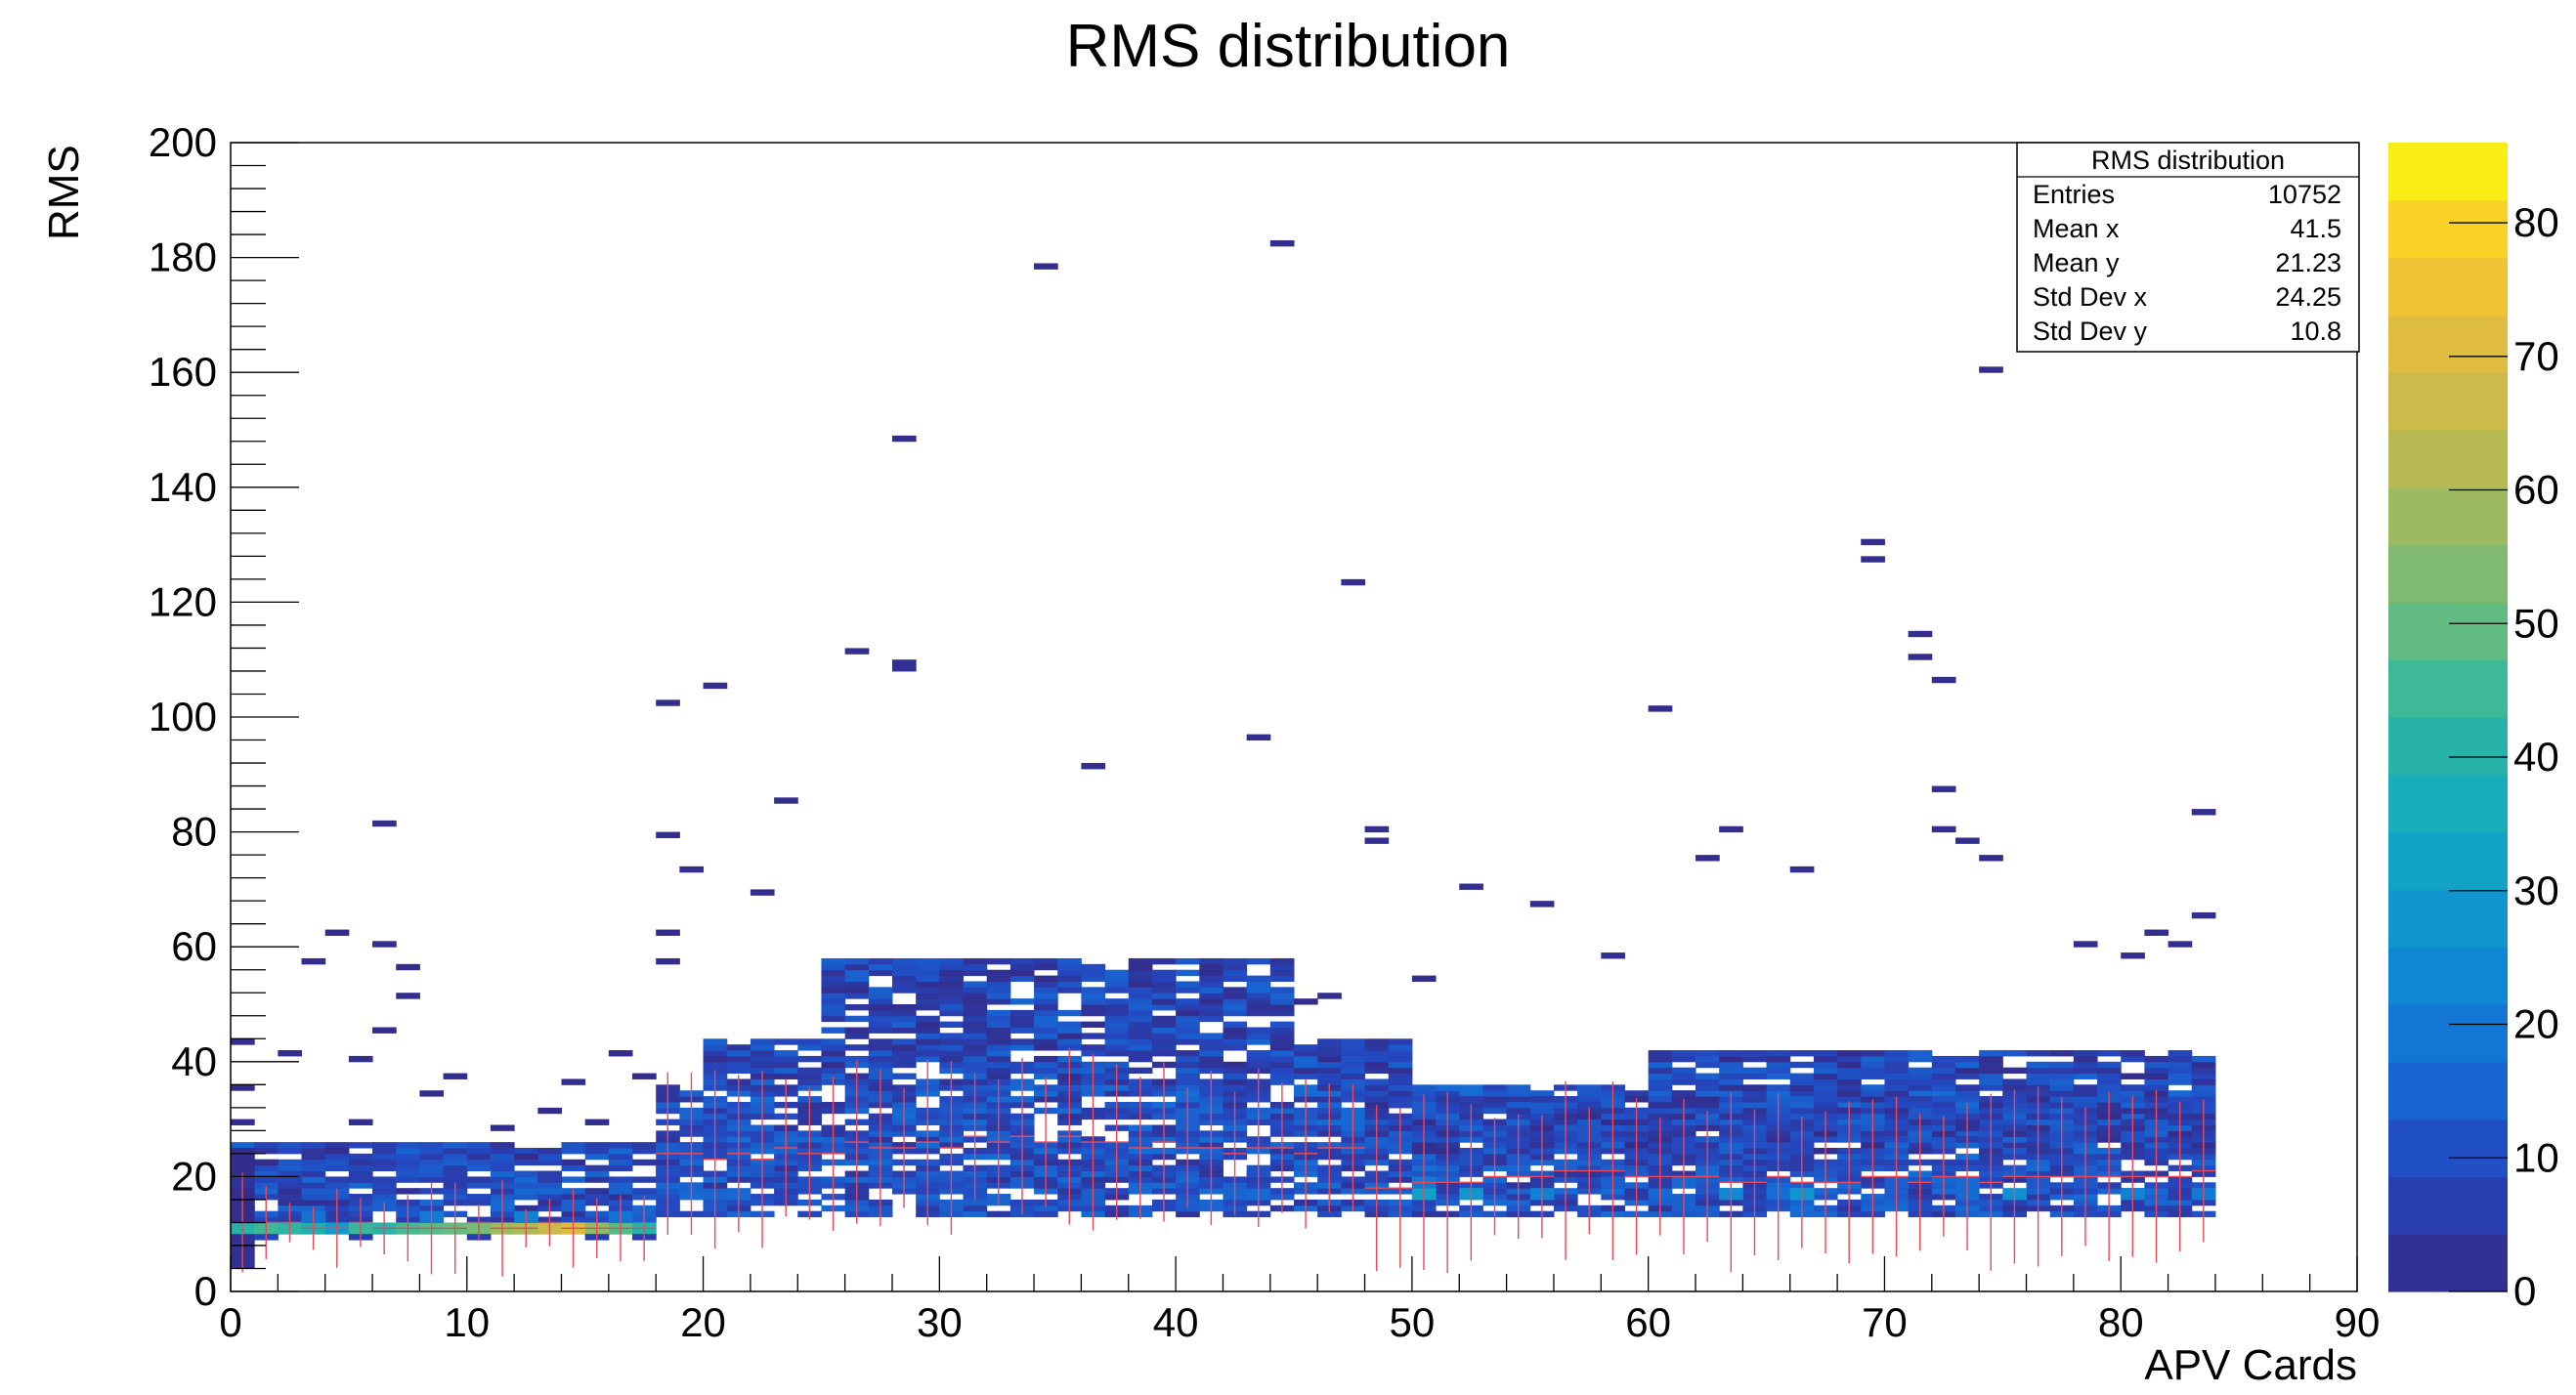 This screenshot has width=2576, height=1395. Describe the element at coordinates (194, 946) in the screenshot. I see `y-tick-label: 60` at that location.